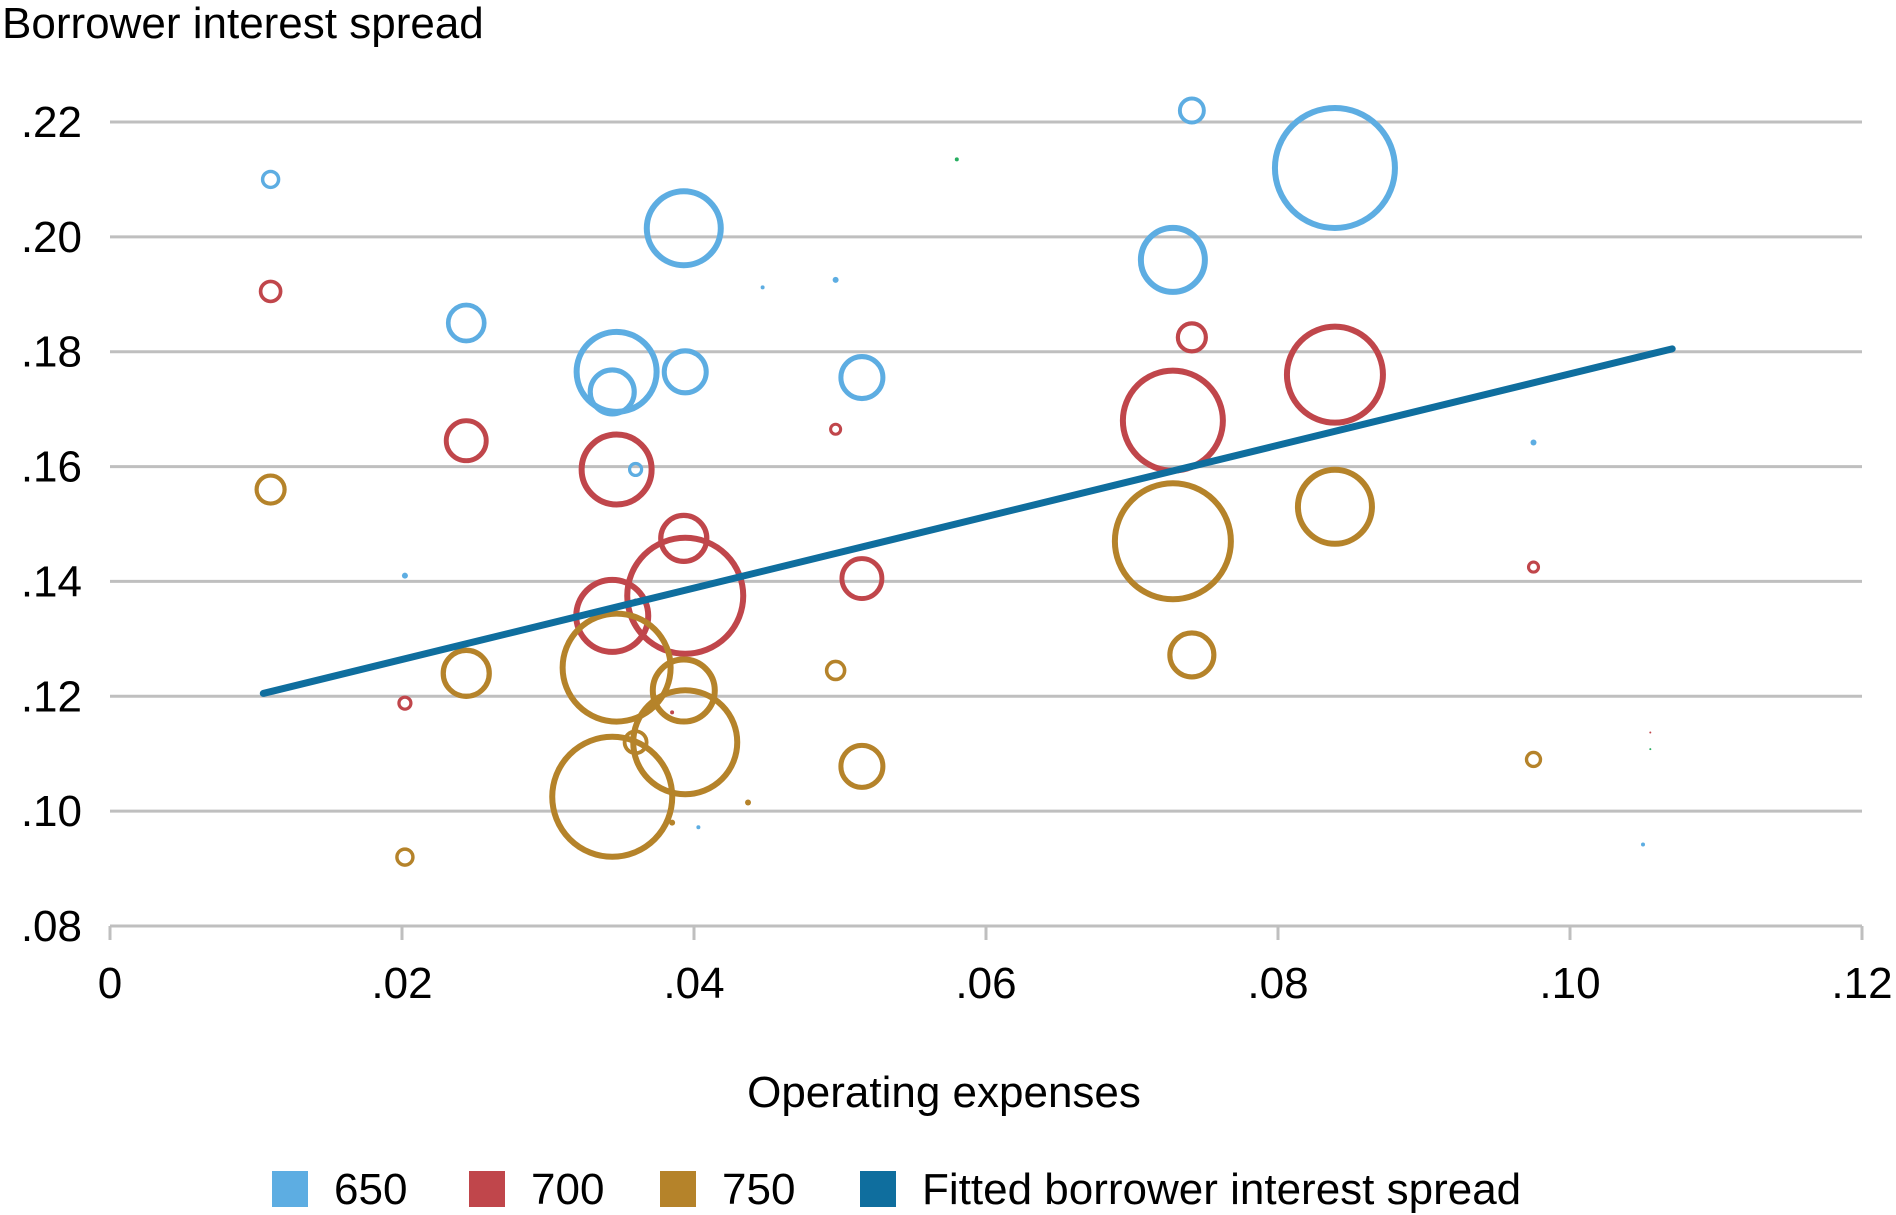 Image resolution: width=1896 pixels, height=1215 pixels. I want to click on y-tick-labels: .08 .10 .12 .14 .16 .18 .20 .22, so click(51, 524).